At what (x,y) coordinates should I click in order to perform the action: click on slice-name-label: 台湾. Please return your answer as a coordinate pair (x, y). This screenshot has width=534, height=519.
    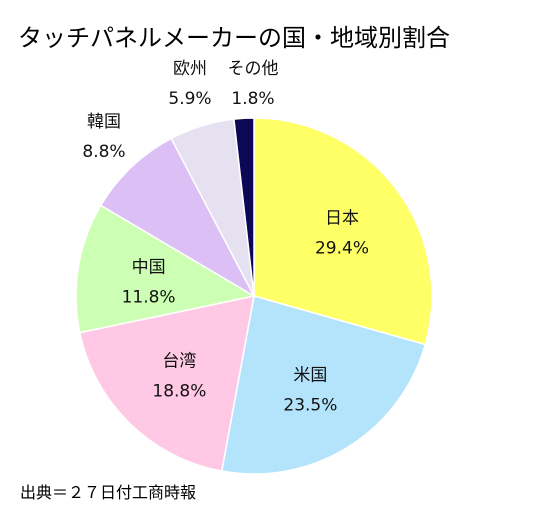
    Looking at the image, I should click on (179, 362).